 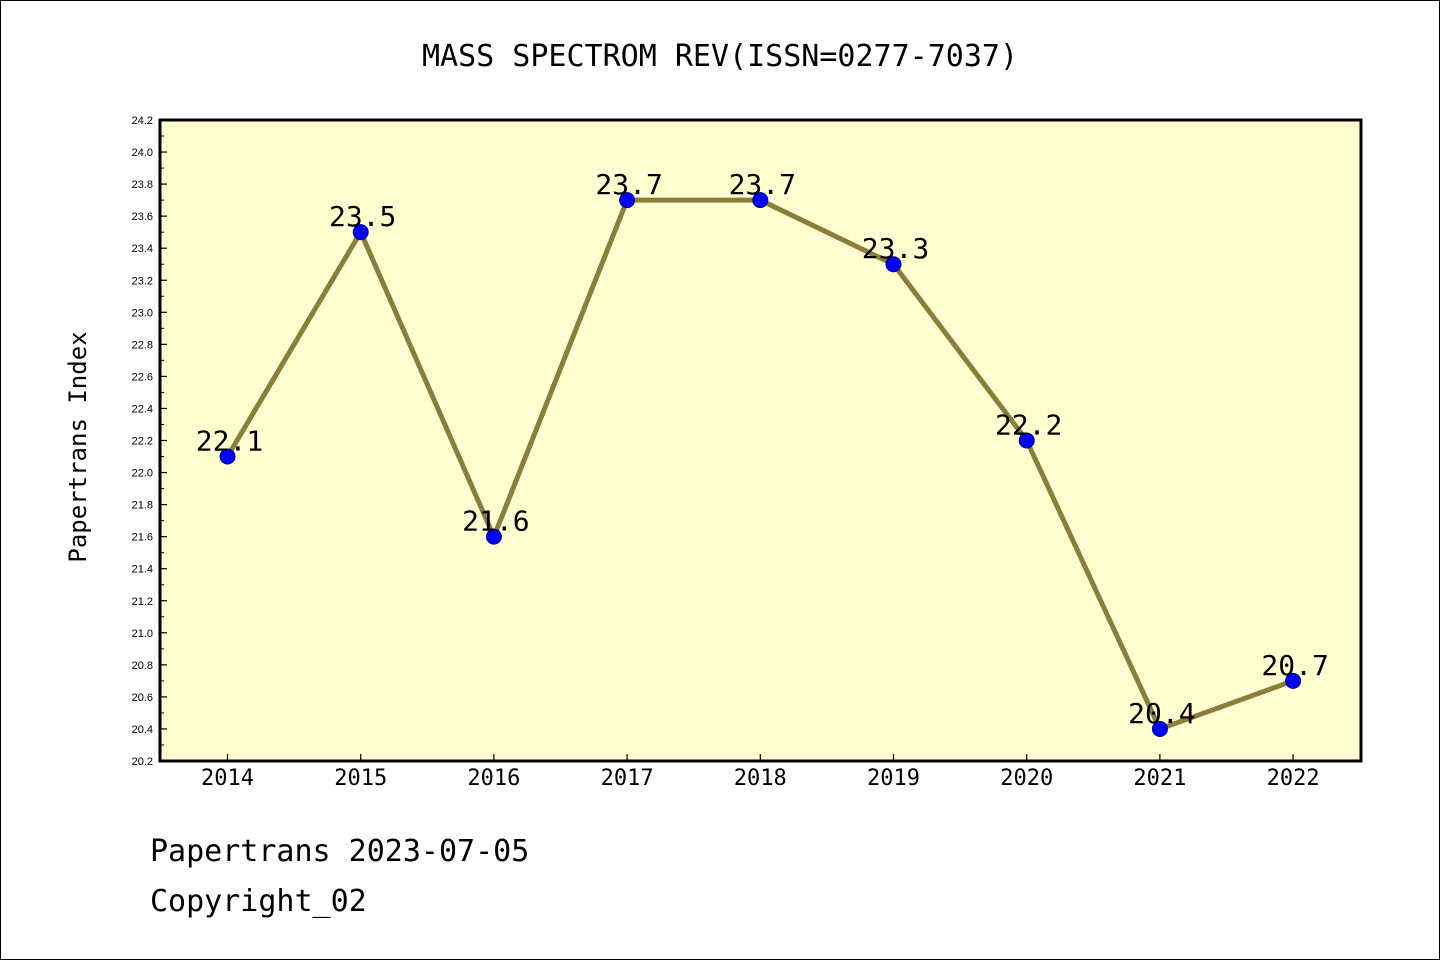 What do you see at coordinates (340, 851) in the screenshot?
I see `footer-date-text: Papertrans 2023-07-05` at bounding box center [340, 851].